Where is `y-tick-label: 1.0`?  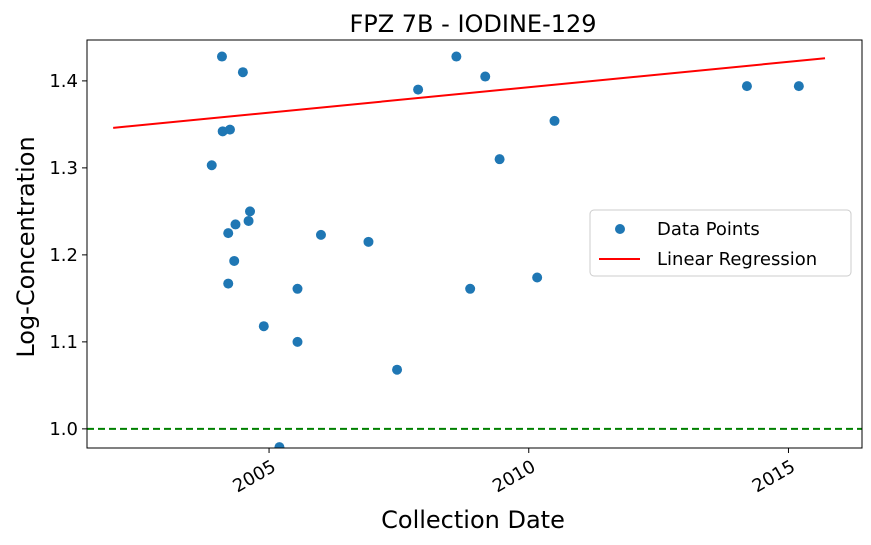
y-tick-label: 1.0 is located at coordinates (63, 429).